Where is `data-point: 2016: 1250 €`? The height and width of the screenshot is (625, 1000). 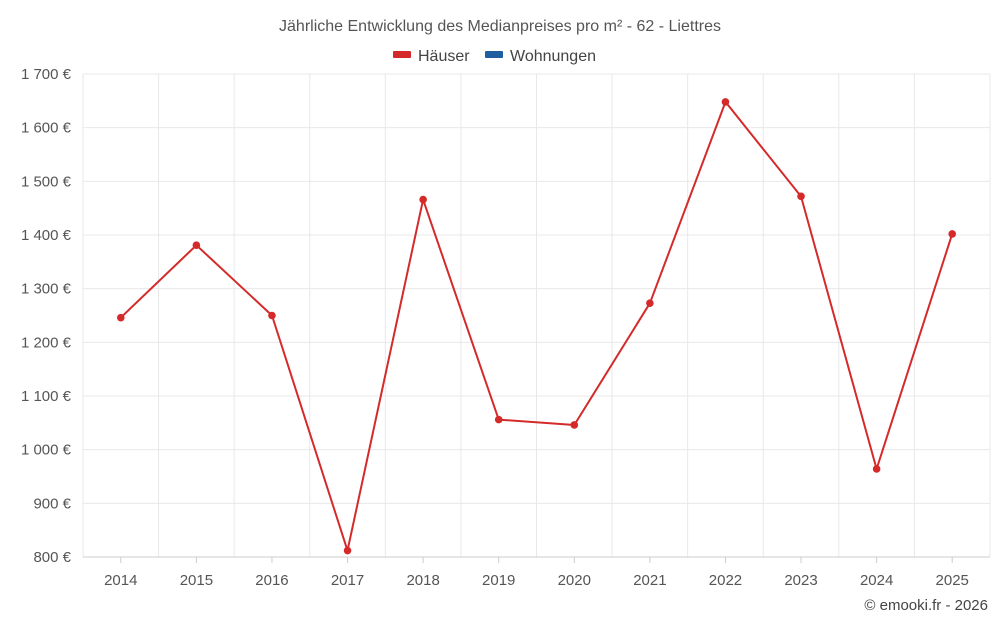
data-point: 2016: 1250 € is located at coordinates (272, 315).